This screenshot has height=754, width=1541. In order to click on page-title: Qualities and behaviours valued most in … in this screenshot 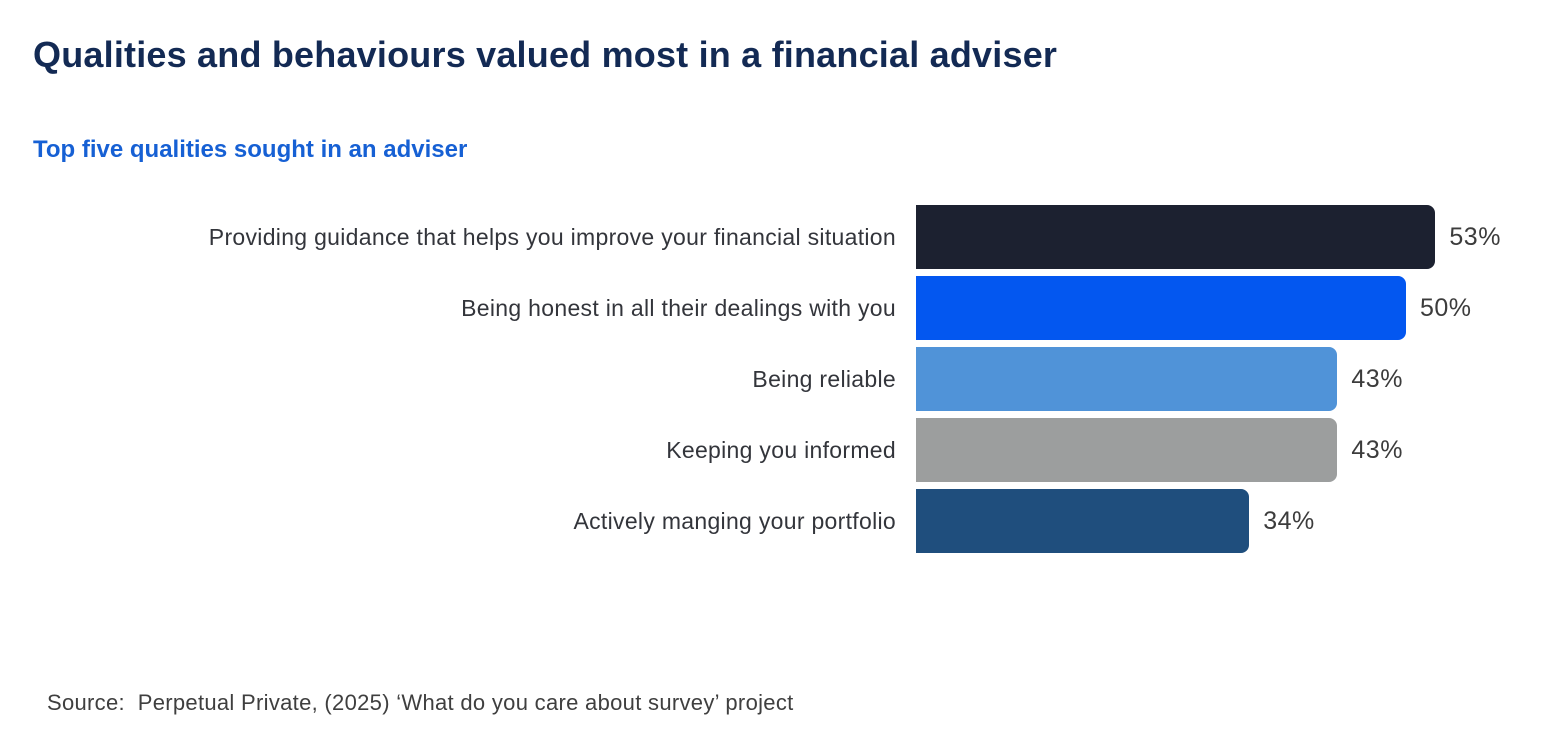, I will do `click(545, 54)`.